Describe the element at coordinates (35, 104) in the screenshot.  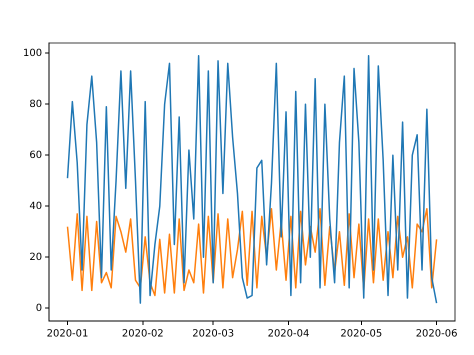
I see `y-tick-label: 80` at that location.